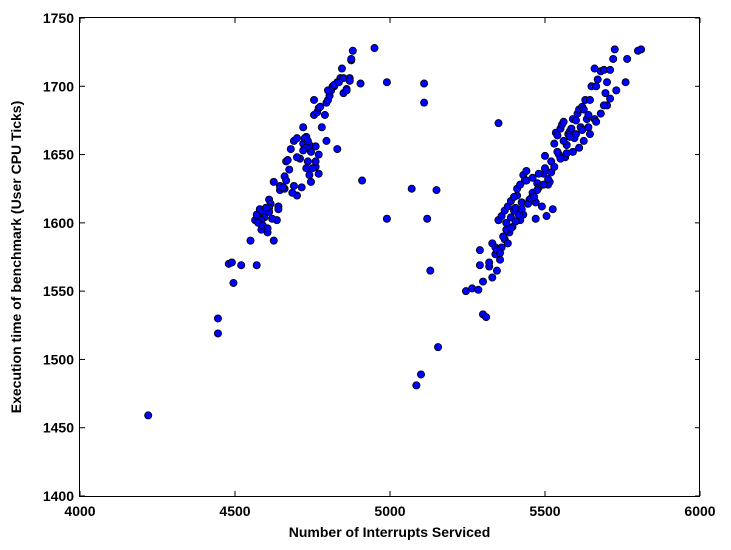 The image size is (731, 550). Describe the element at coordinates (58, 291) in the screenshot. I see `y-tick-label: 1550` at that location.